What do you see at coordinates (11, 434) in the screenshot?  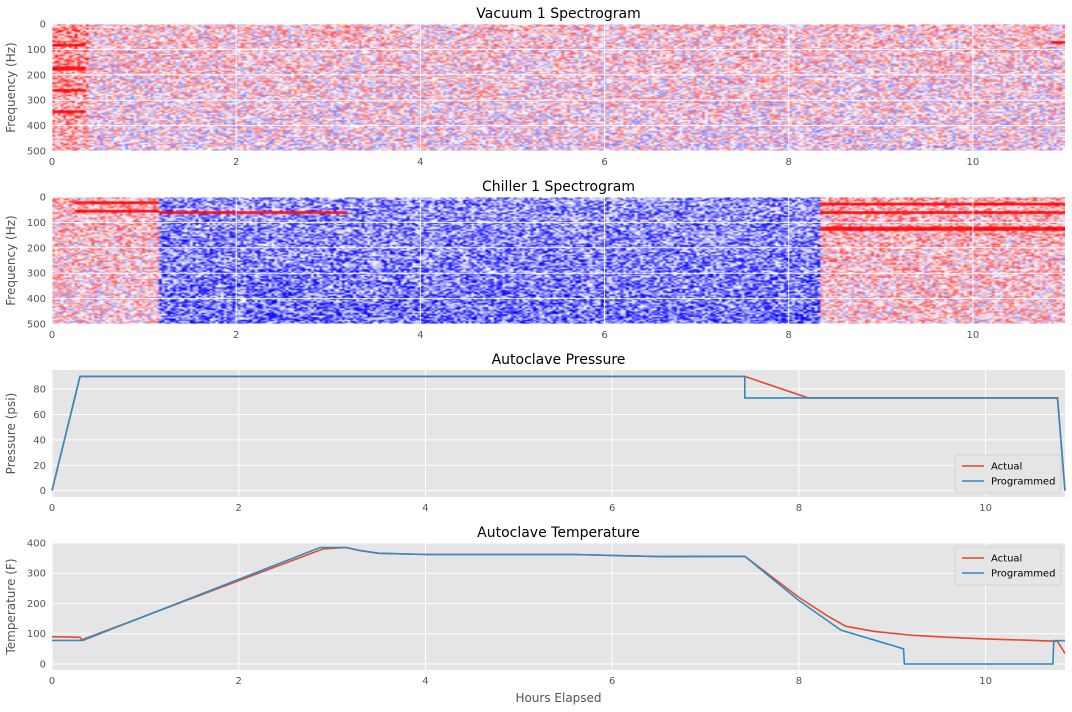 I see `y-axis-label: Pressure (psi)` at bounding box center [11, 434].